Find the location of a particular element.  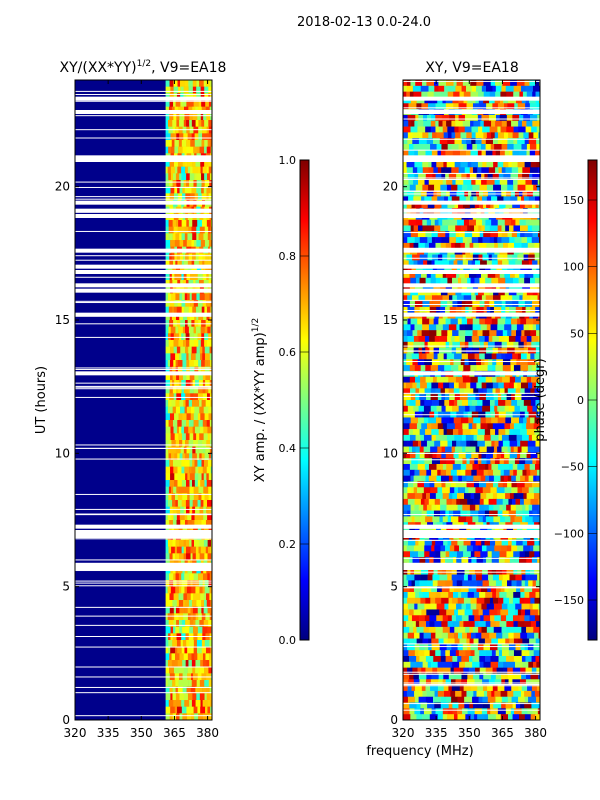

figure-suptitle: 2018-02-13 0.0-24.0 is located at coordinates (364, 22).